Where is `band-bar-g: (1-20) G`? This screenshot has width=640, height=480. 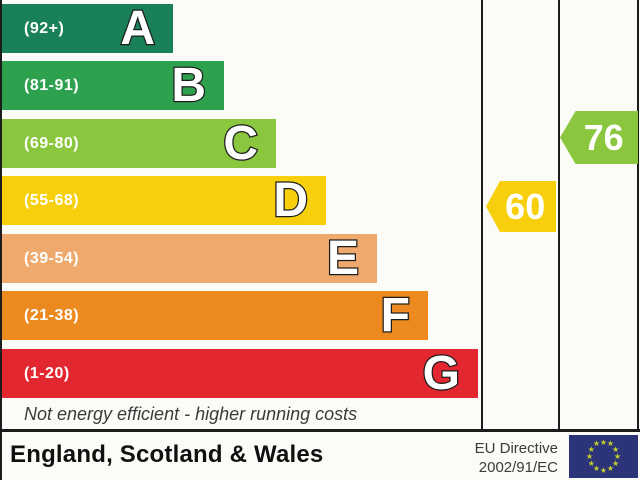 band-bar-g: (1-20) G is located at coordinates (240, 373).